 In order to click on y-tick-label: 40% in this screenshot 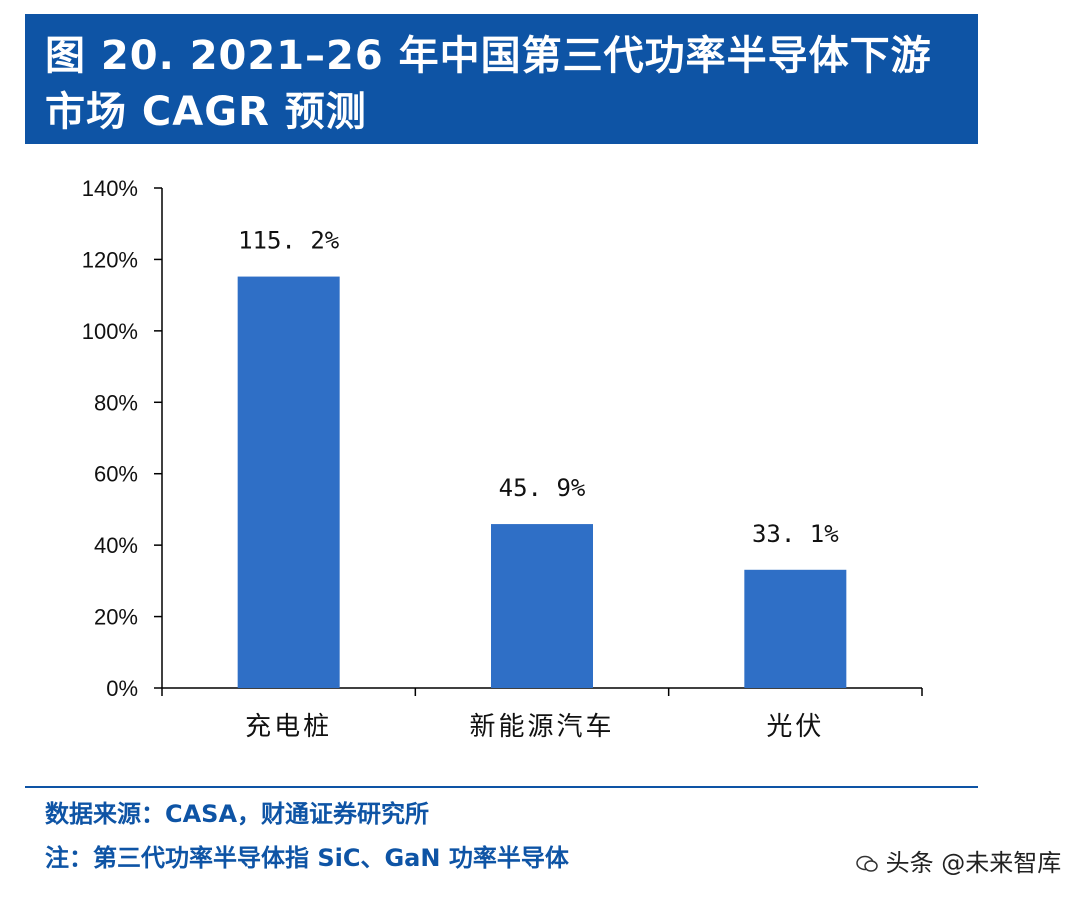, I will do `click(116, 545)`.